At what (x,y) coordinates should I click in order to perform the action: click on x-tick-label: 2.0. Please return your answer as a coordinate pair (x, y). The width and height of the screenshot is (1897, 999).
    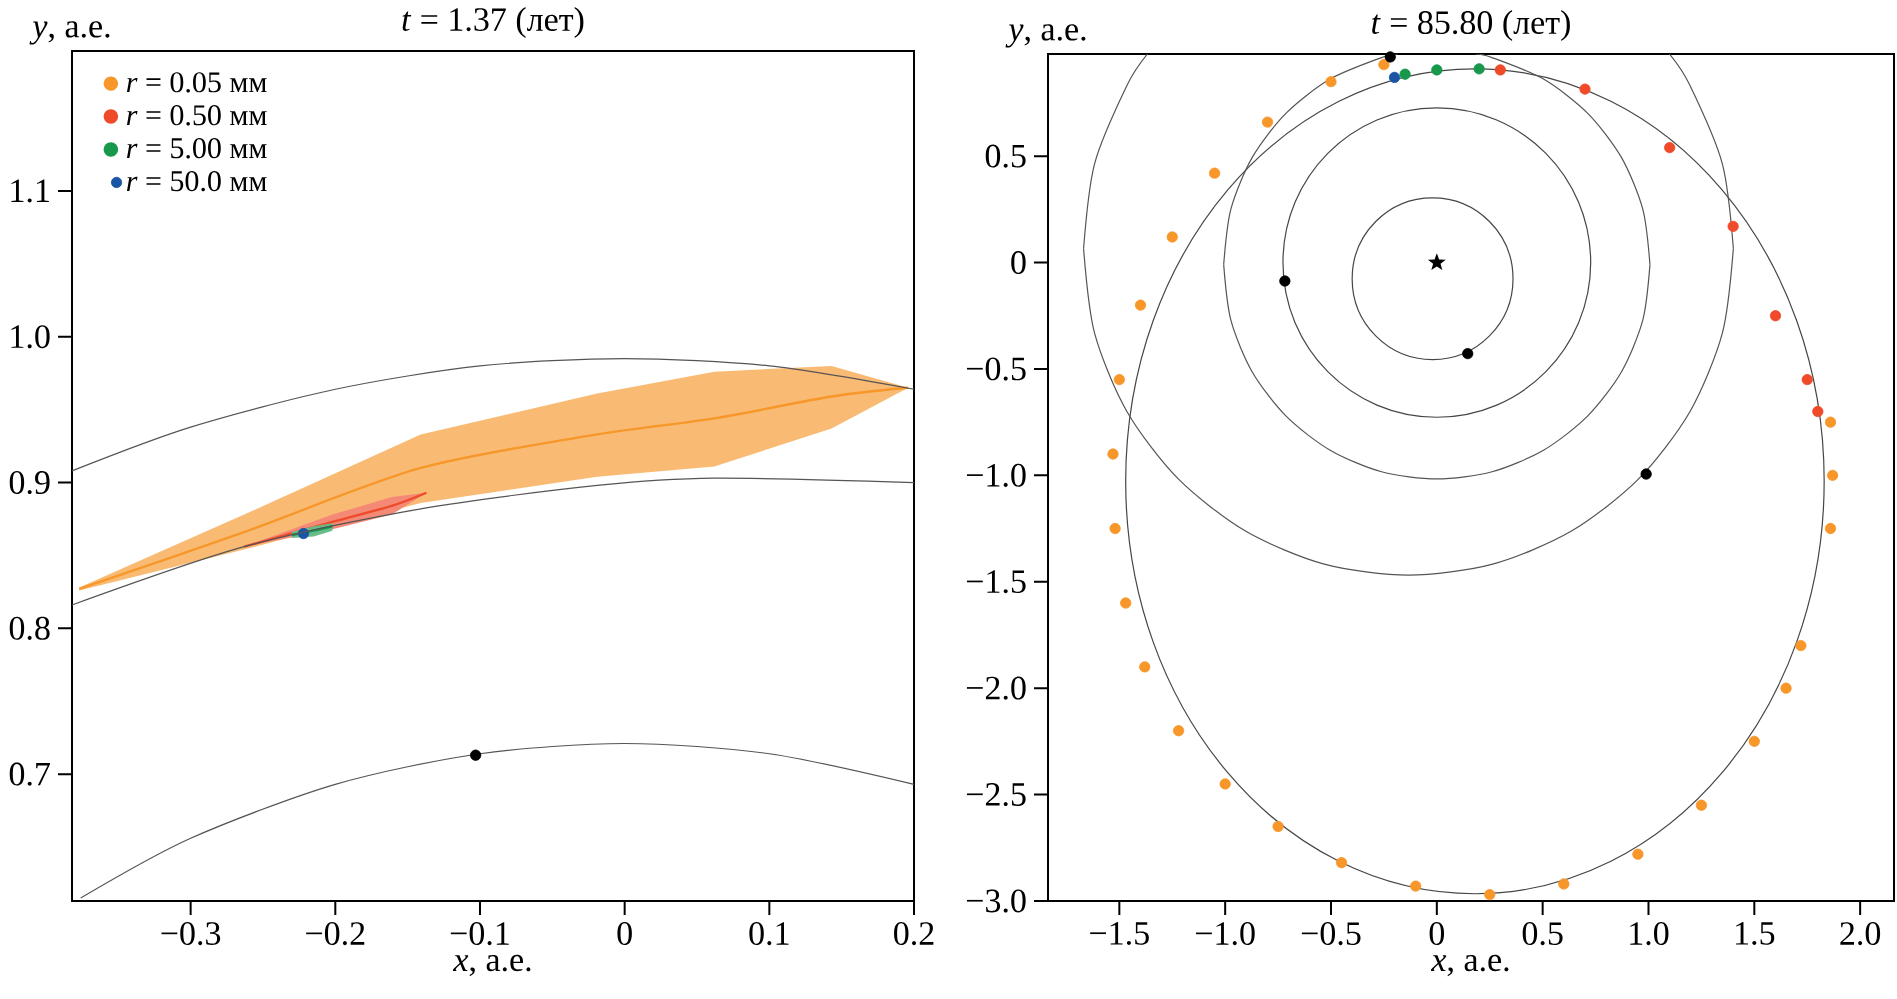
    Looking at the image, I should click on (1860, 934).